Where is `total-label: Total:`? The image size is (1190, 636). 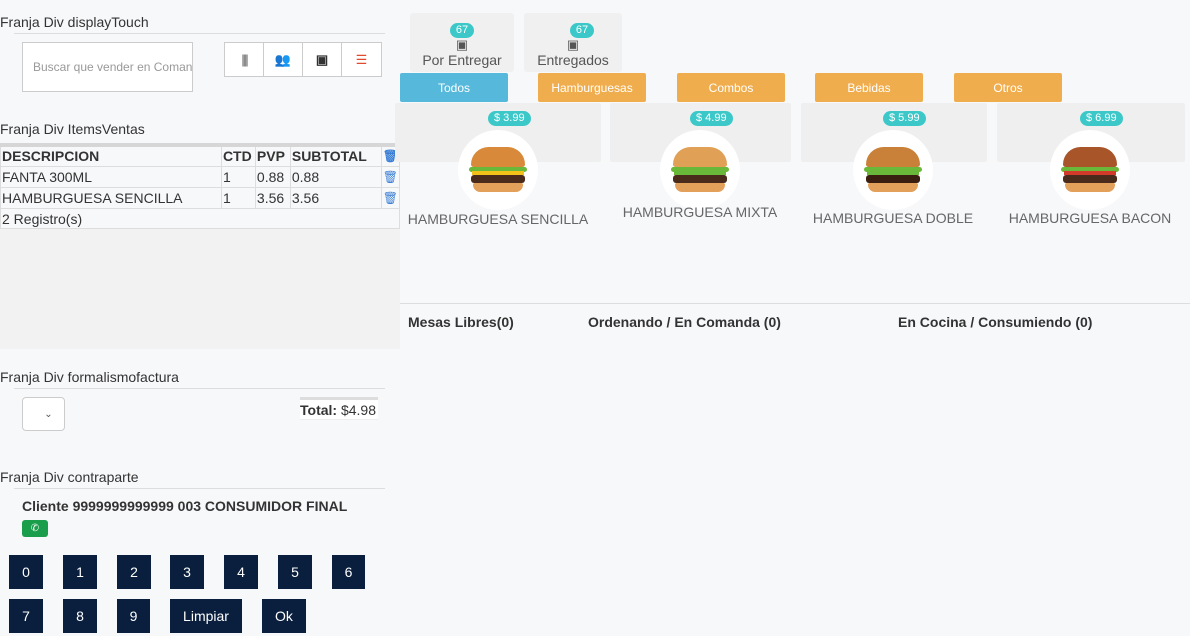 total-label: Total: is located at coordinates (319, 410).